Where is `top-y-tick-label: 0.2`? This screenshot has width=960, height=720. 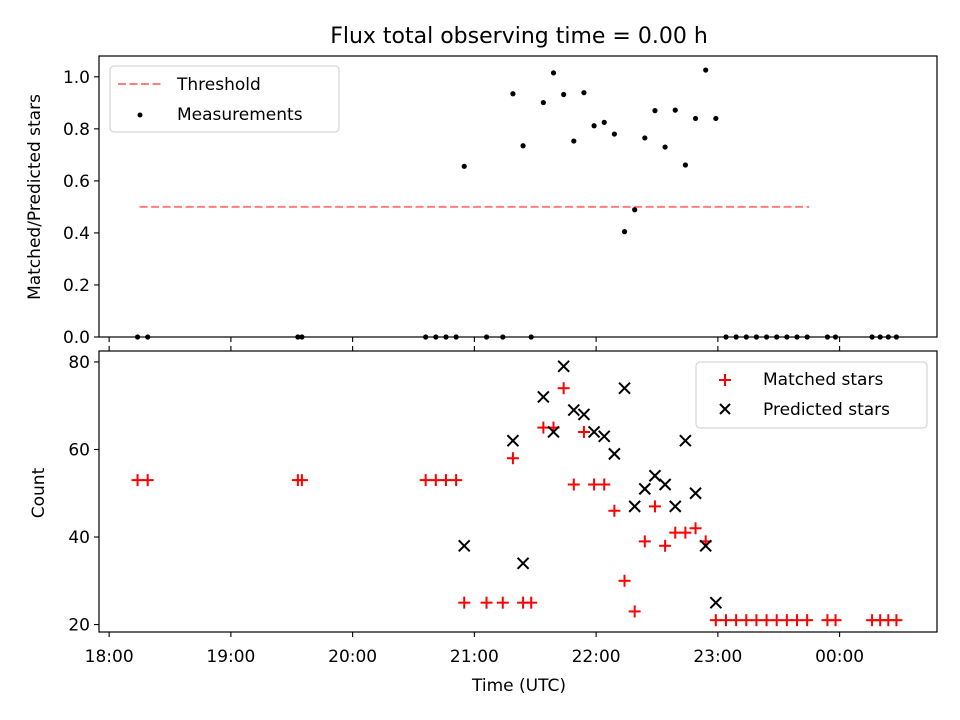
top-y-tick-label: 0.2 is located at coordinates (76, 286).